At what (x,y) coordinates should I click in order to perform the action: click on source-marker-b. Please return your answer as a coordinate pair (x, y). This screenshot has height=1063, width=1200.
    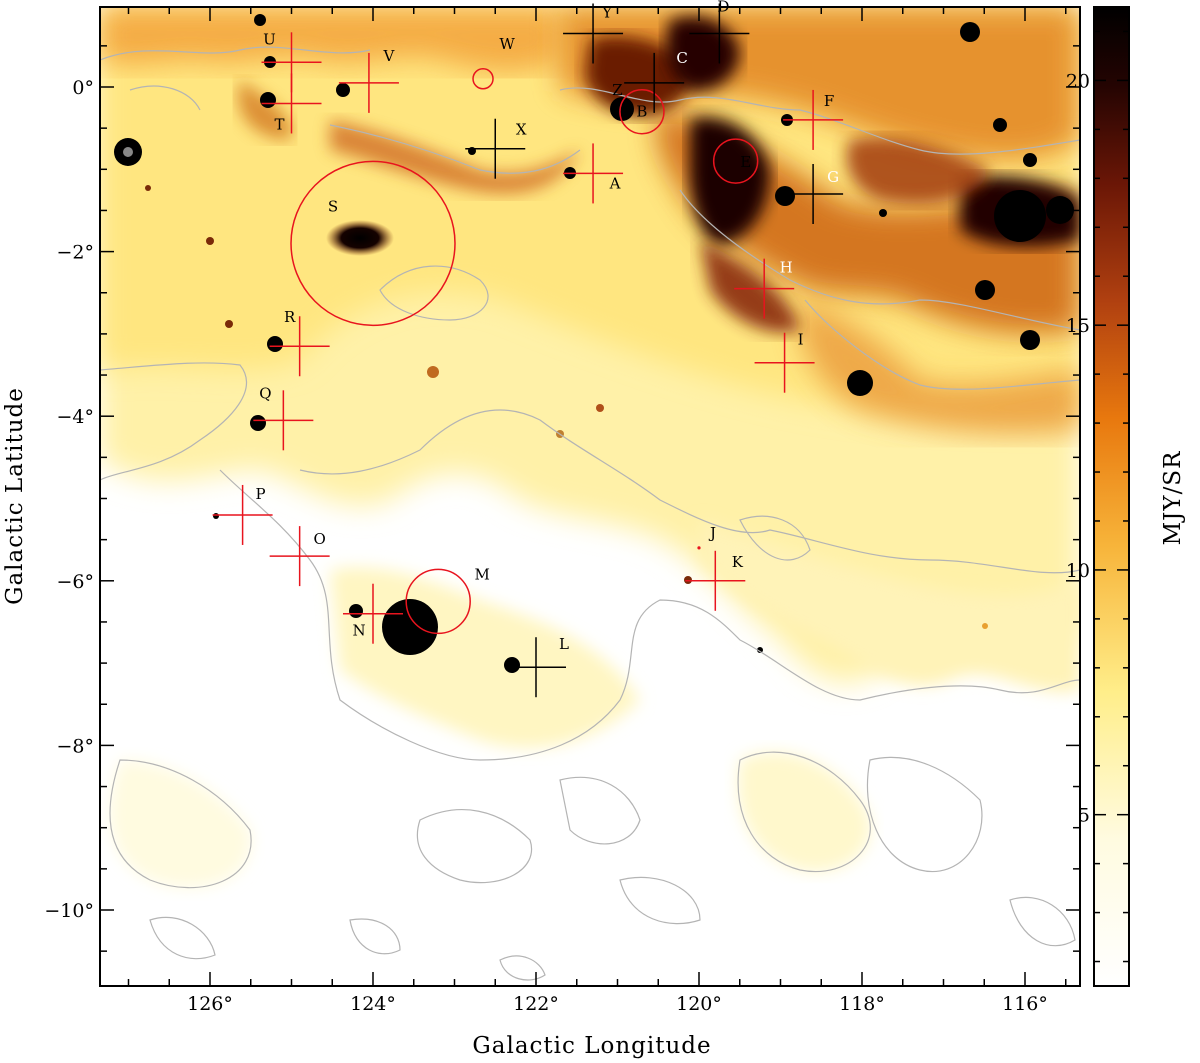
    Looking at the image, I should click on (642, 111).